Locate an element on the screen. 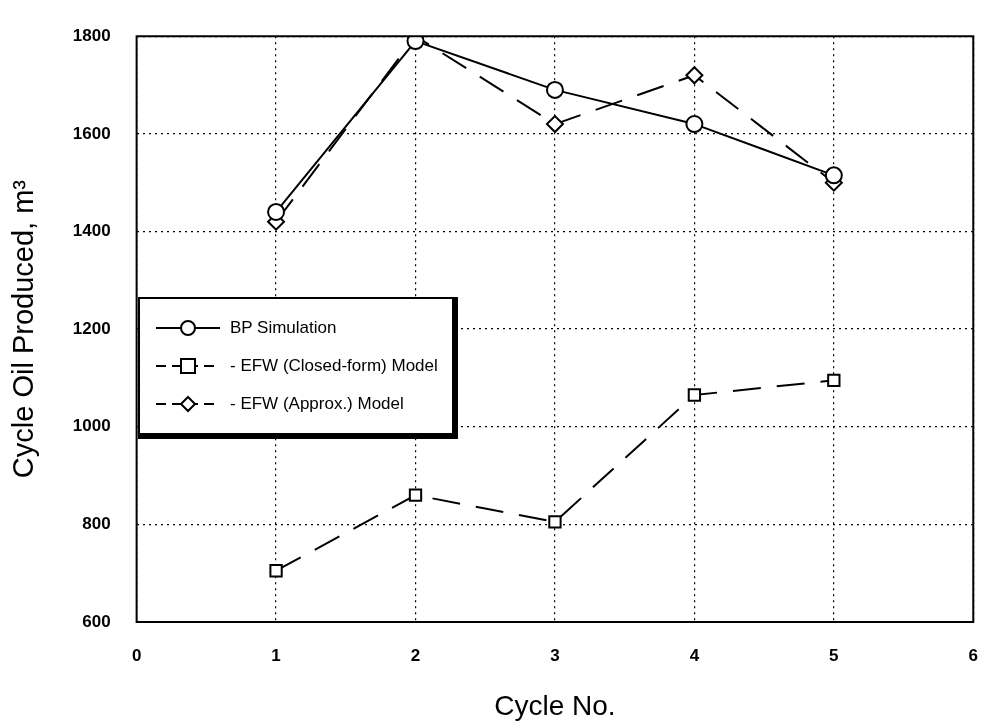  x-tick-label: 3 is located at coordinates (555, 655).